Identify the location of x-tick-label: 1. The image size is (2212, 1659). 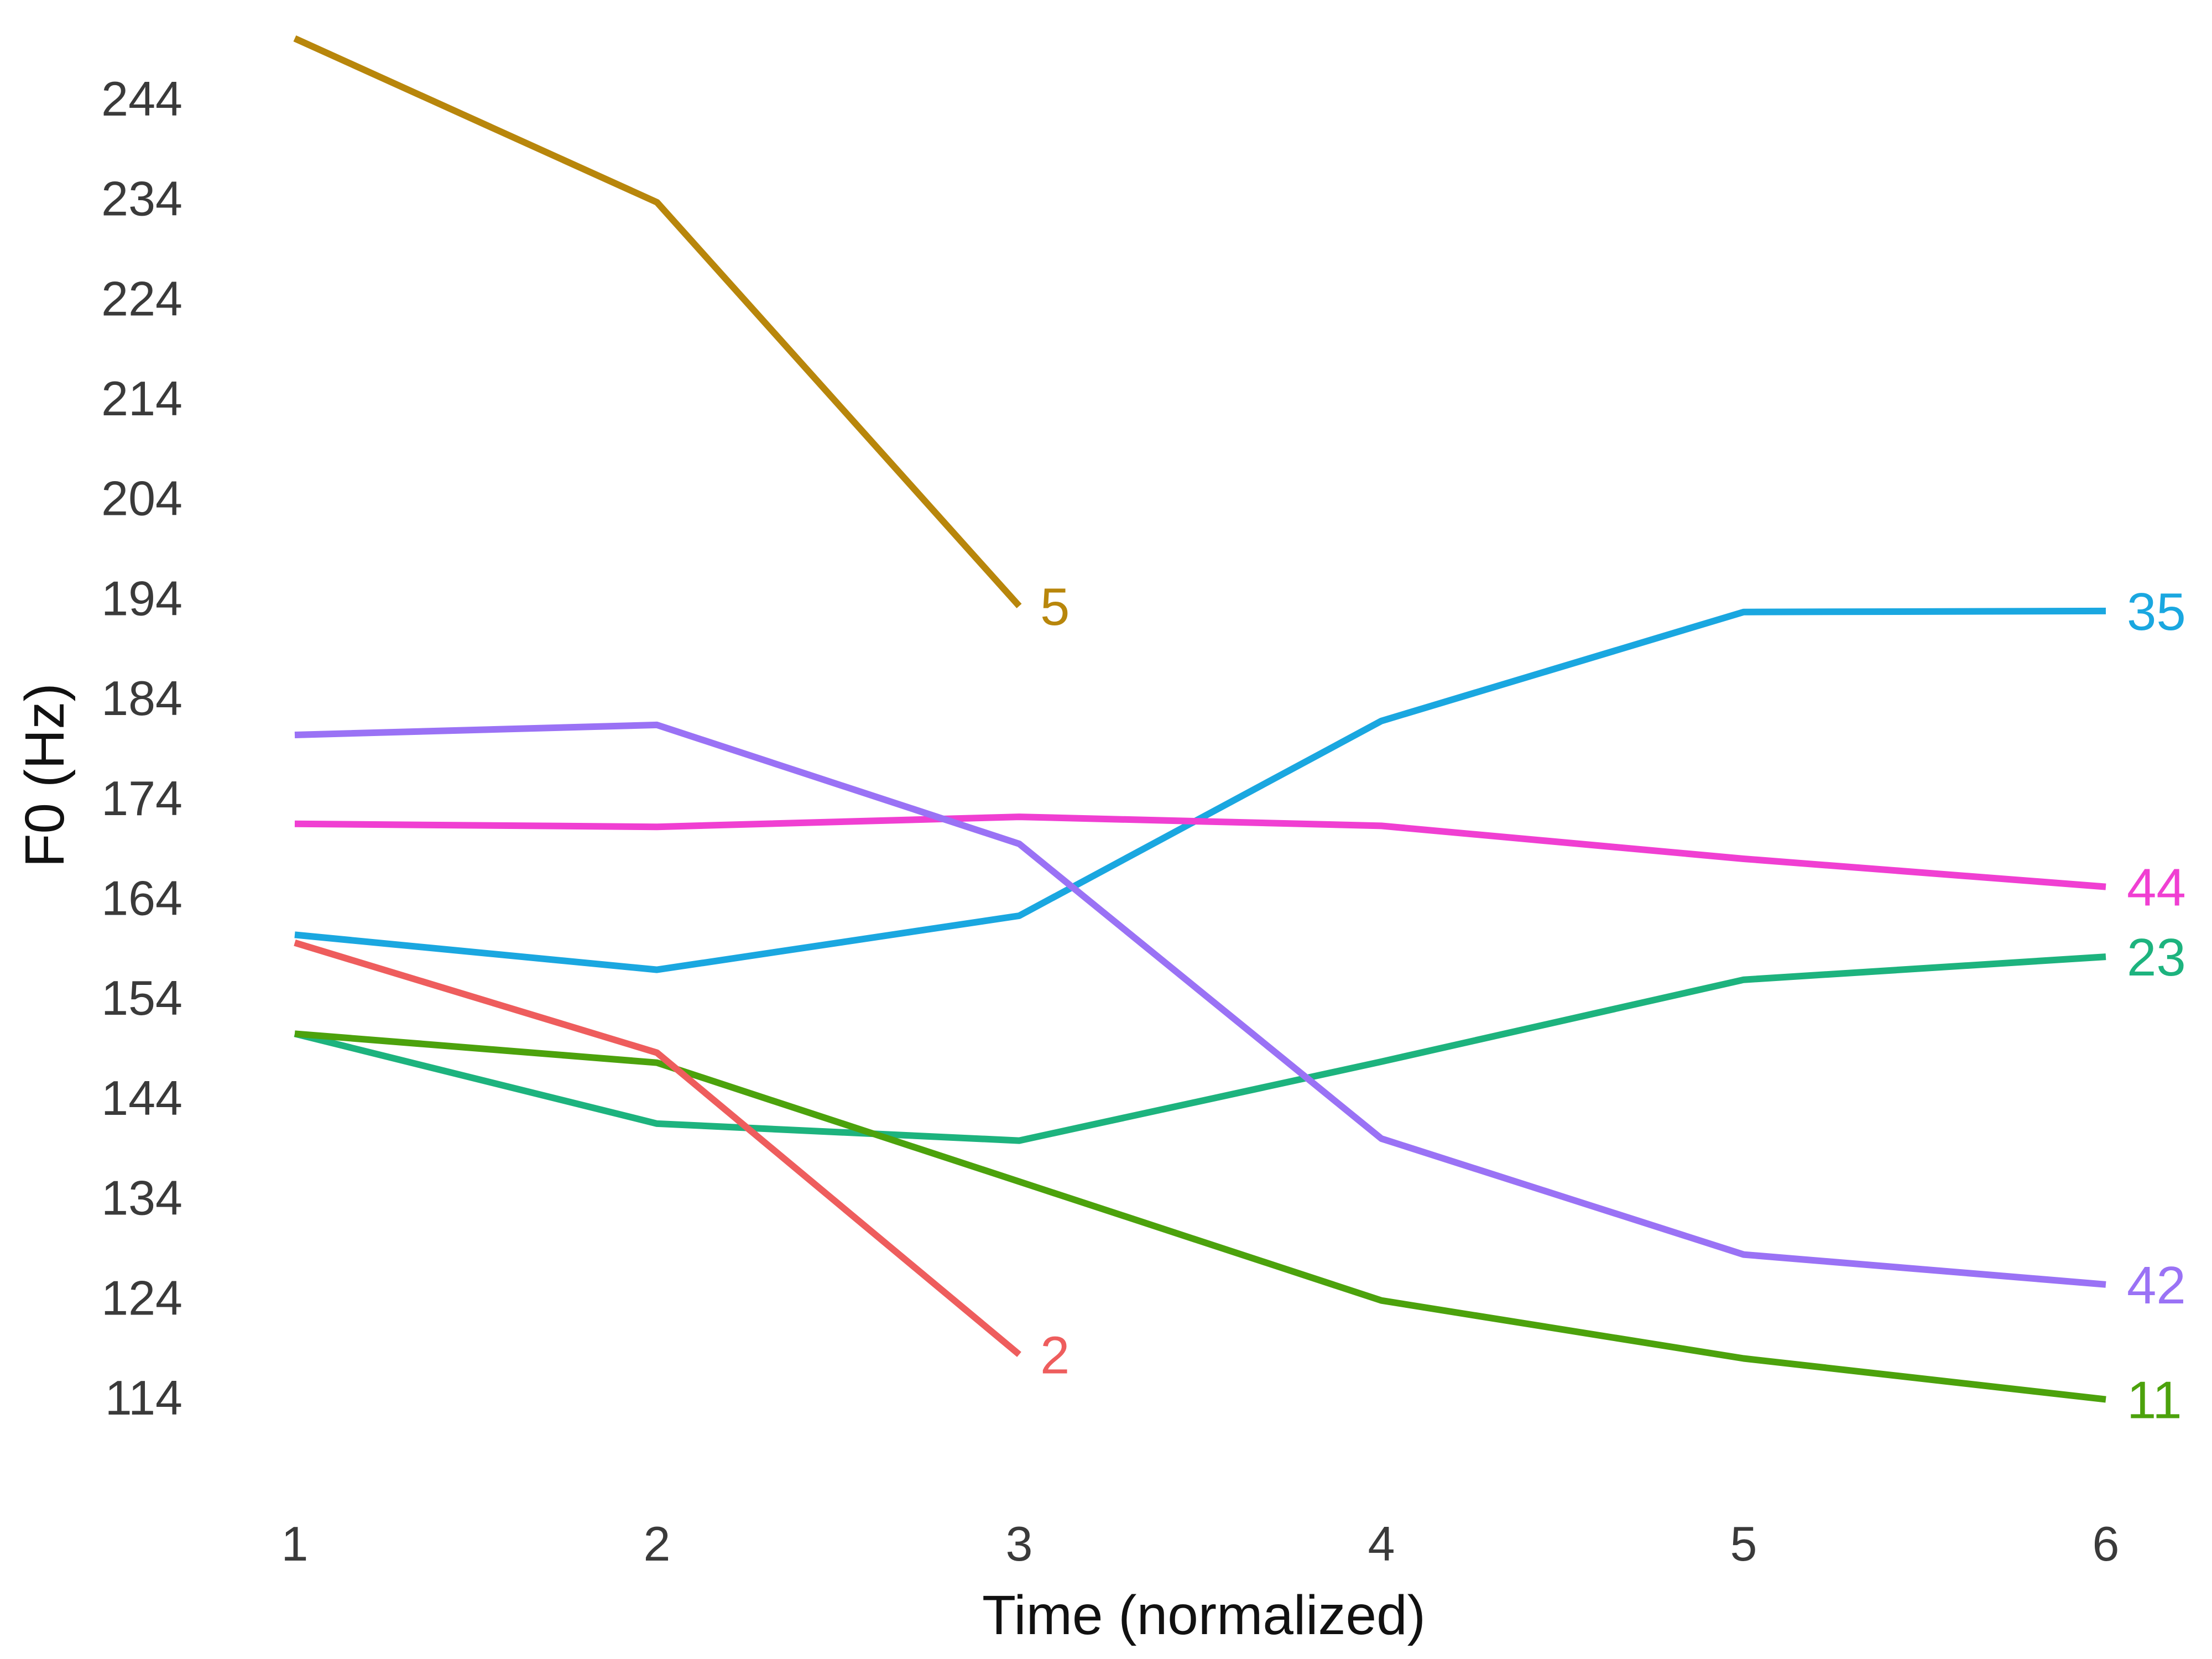
(295, 1544).